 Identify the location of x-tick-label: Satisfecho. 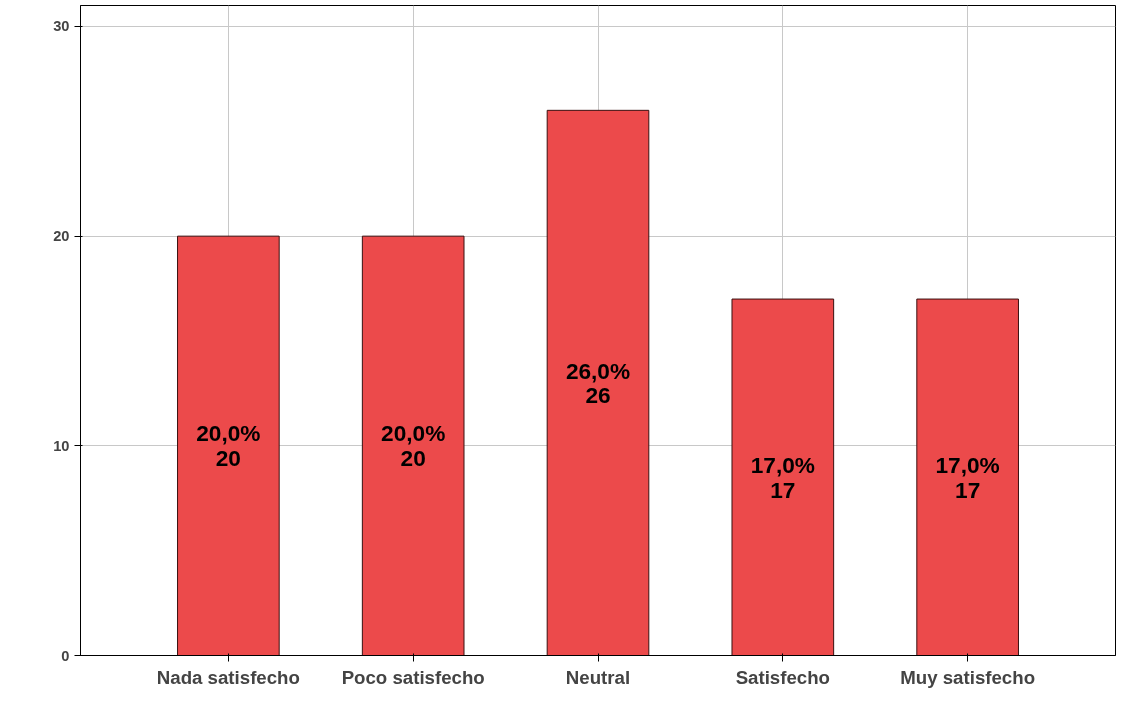
(783, 677).